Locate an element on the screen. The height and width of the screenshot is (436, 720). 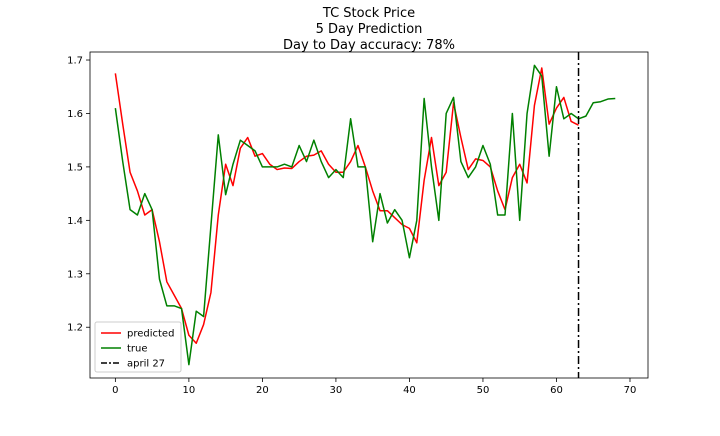
x-tick-label: 10 is located at coordinates (189, 390).